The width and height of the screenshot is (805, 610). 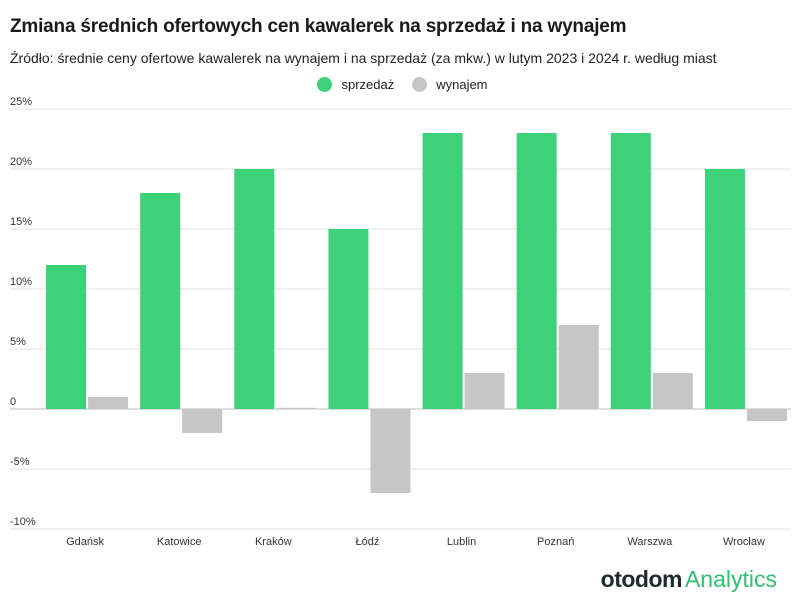 What do you see at coordinates (21, 102) in the screenshot?
I see `y-tick-label: 25%` at bounding box center [21, 102].